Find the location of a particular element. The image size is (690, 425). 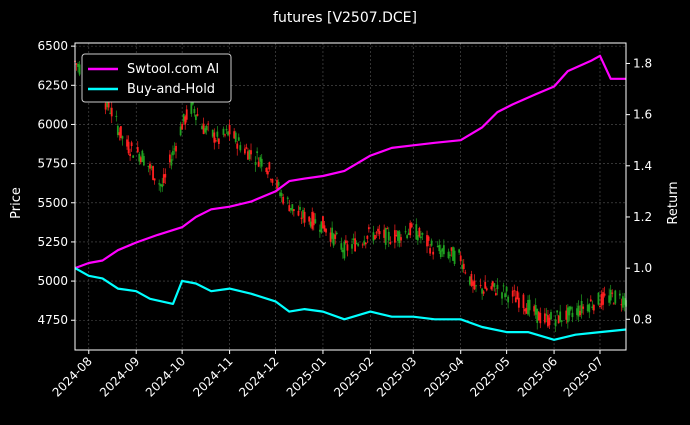

y-tick-label-right: 1.4 is located at coordinates (642, 166).